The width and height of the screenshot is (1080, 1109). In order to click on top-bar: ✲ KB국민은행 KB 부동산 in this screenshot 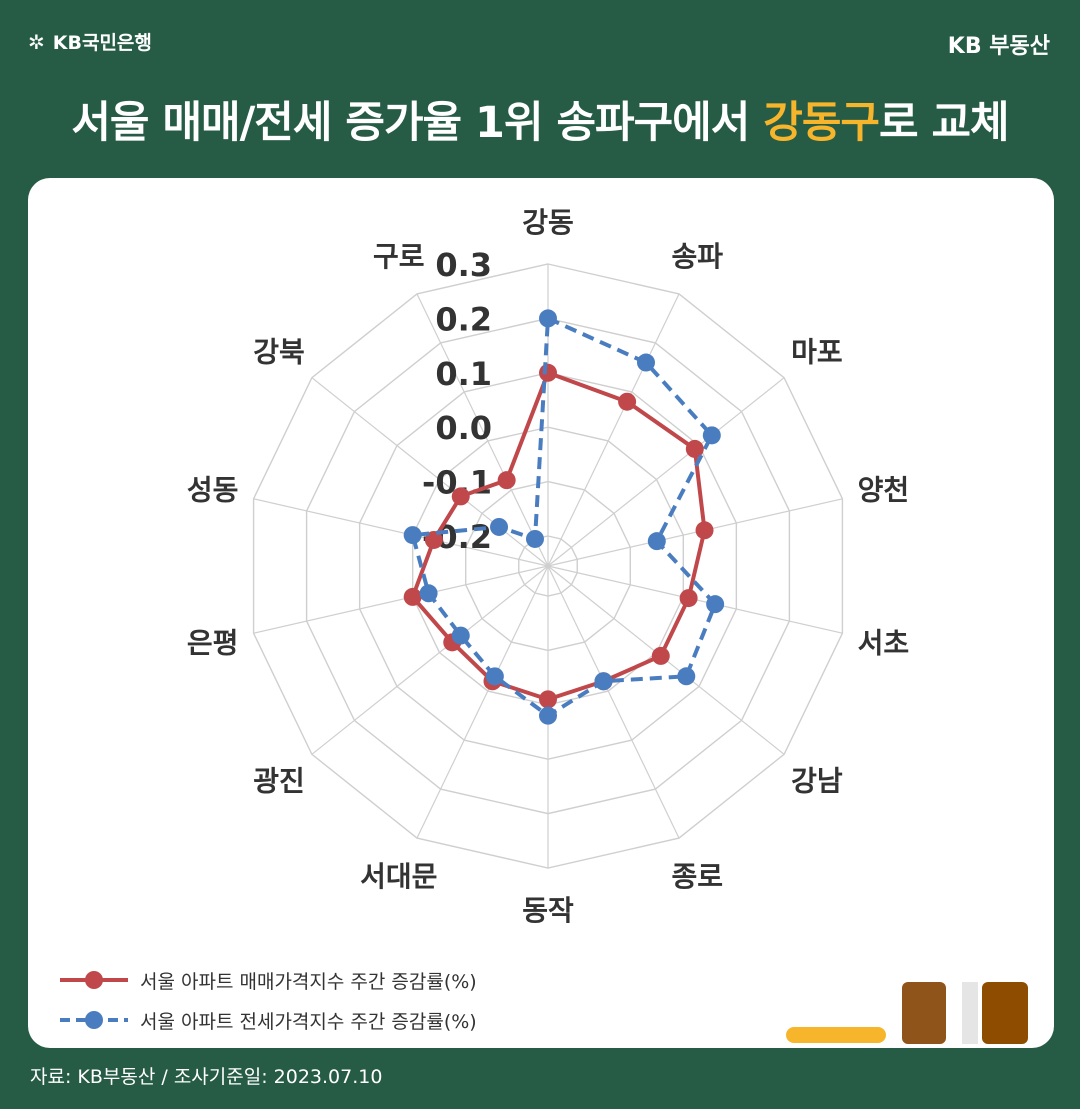, I will do `click(540, 40)`.